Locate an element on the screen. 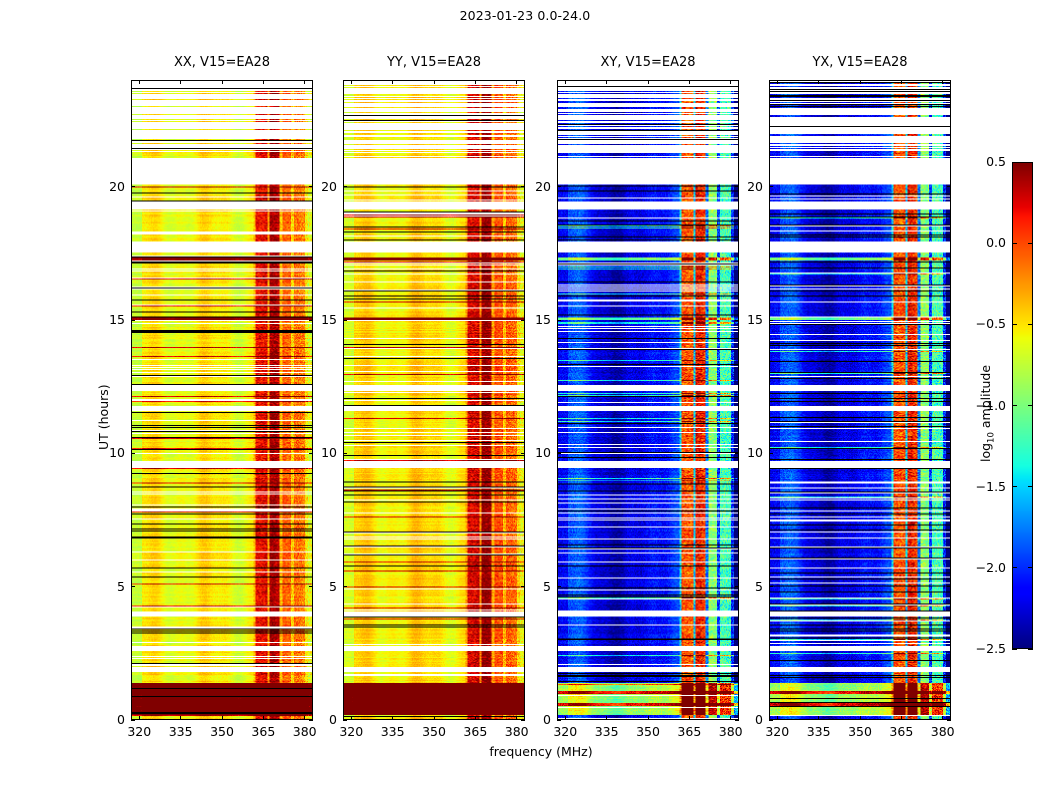 Image resolution: width=1050 pixels, height=800 pixels. panel-title-yx: YX, V15=EA28 is located at coordinates (860, 62).